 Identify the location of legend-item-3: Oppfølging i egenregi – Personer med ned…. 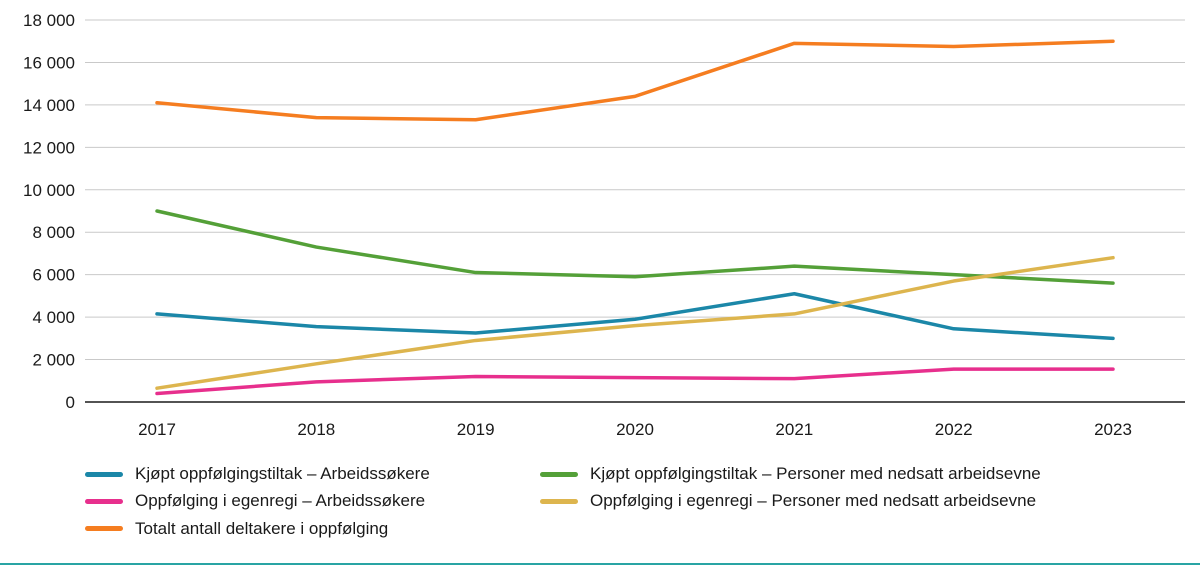
(870, 501).